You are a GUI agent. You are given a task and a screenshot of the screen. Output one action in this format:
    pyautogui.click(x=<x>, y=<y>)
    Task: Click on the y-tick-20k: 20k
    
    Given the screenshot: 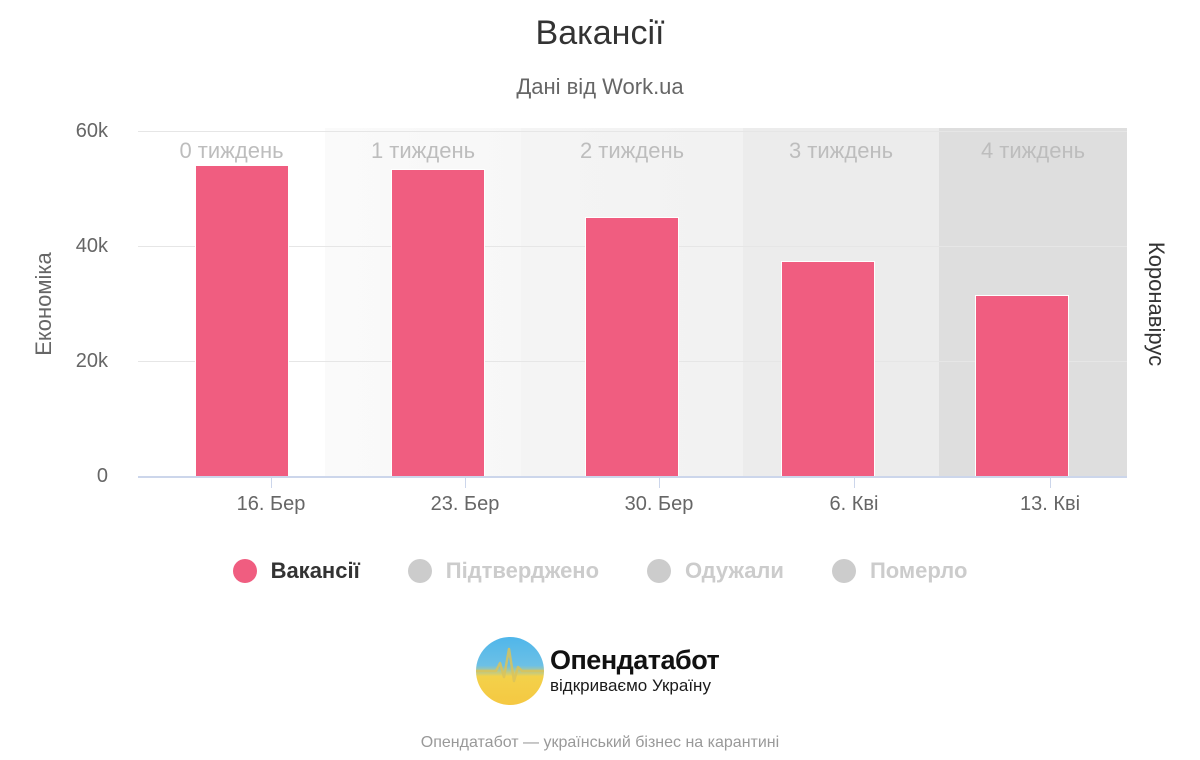 What is the action you would take?
    pyautogui.click(x=91, y=361)
    